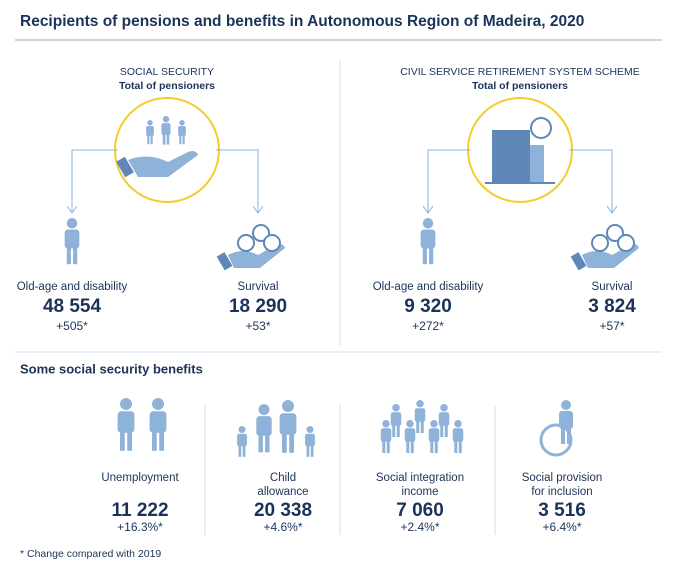 This screenshot has height=575, width=680. What do you see at coordinates (561, 492) in the screenshot?
I see `benefit-label: for inclusion` at bounding box center [561, 492].